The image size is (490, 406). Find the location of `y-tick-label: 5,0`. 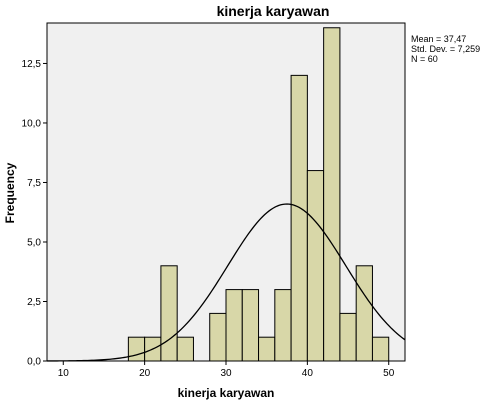

y-tick-label: 5,0 is located at coordinates (34, 242).